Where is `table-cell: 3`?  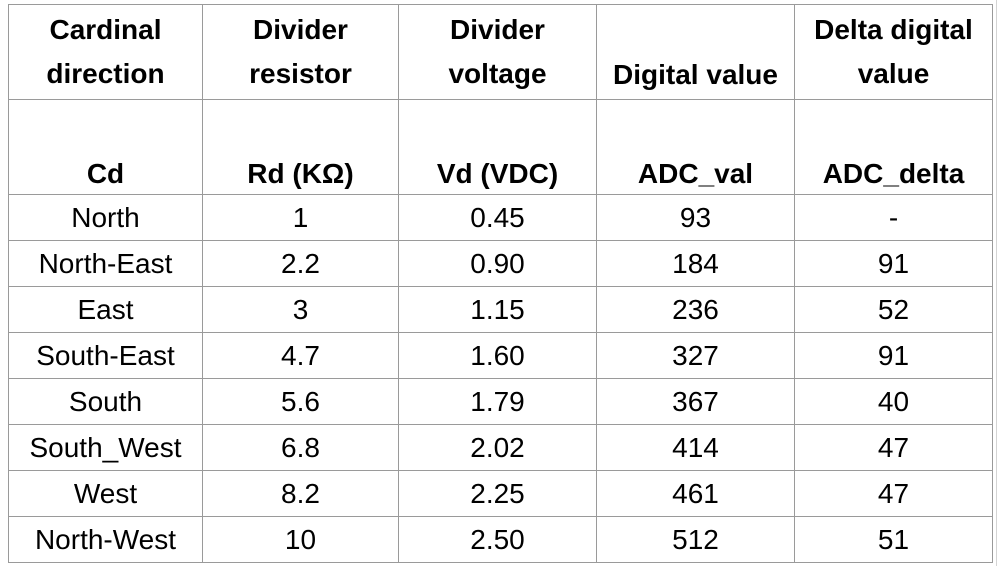
table-cell: 3 is located at coordinates (300, 309).